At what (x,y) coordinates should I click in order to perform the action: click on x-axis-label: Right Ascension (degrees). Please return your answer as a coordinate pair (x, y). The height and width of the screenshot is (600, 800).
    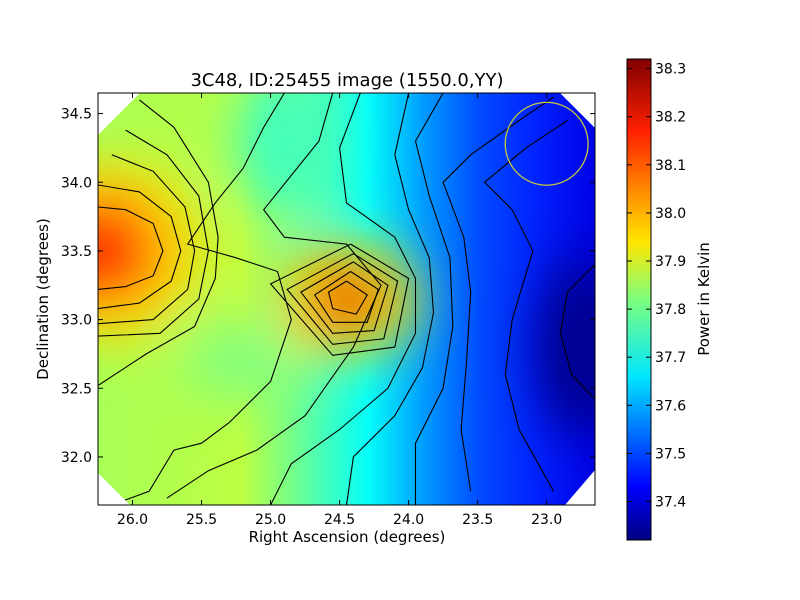
    Looking at the image, I should click on (347, 537).